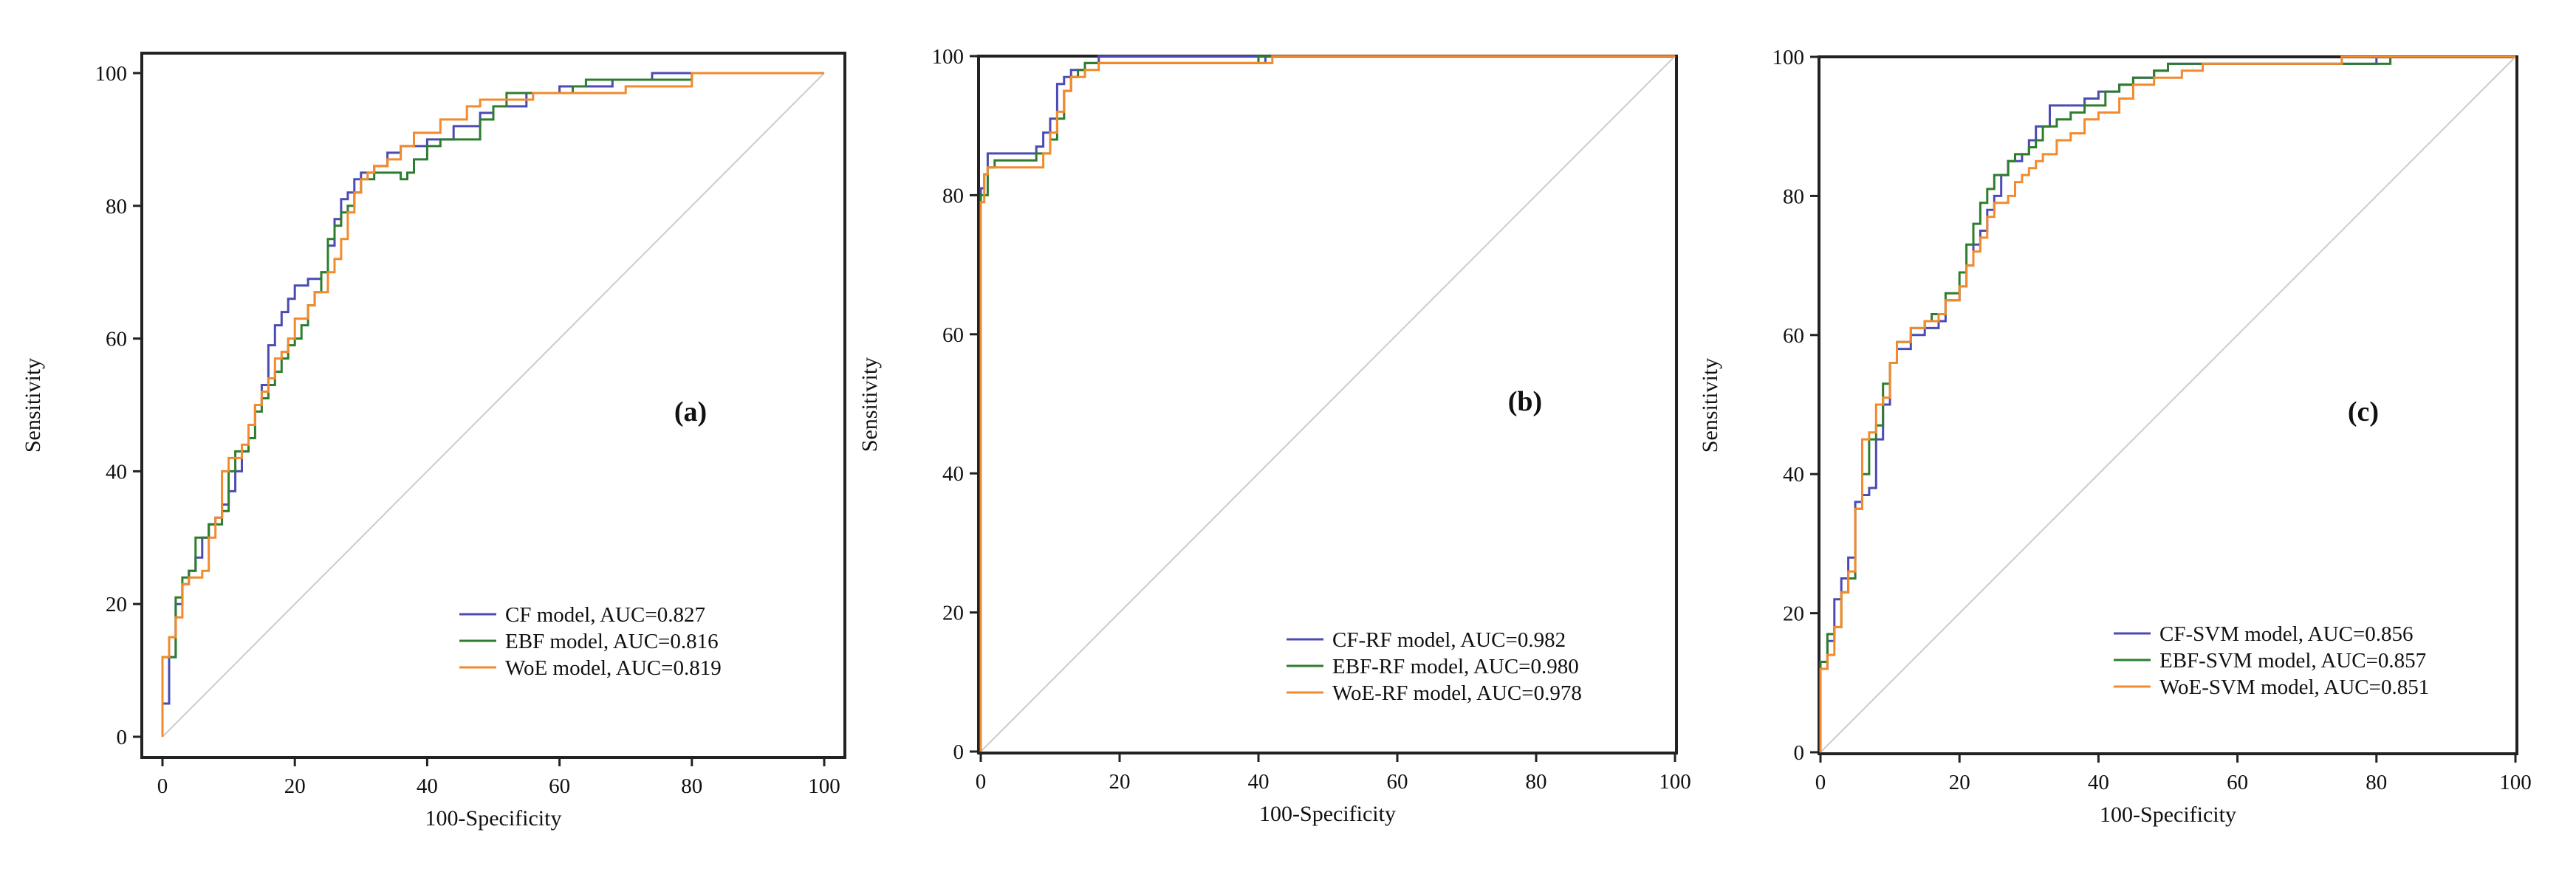  I want to click on legend-entry: WoE model, AUC=0.819, so click(613, 668).